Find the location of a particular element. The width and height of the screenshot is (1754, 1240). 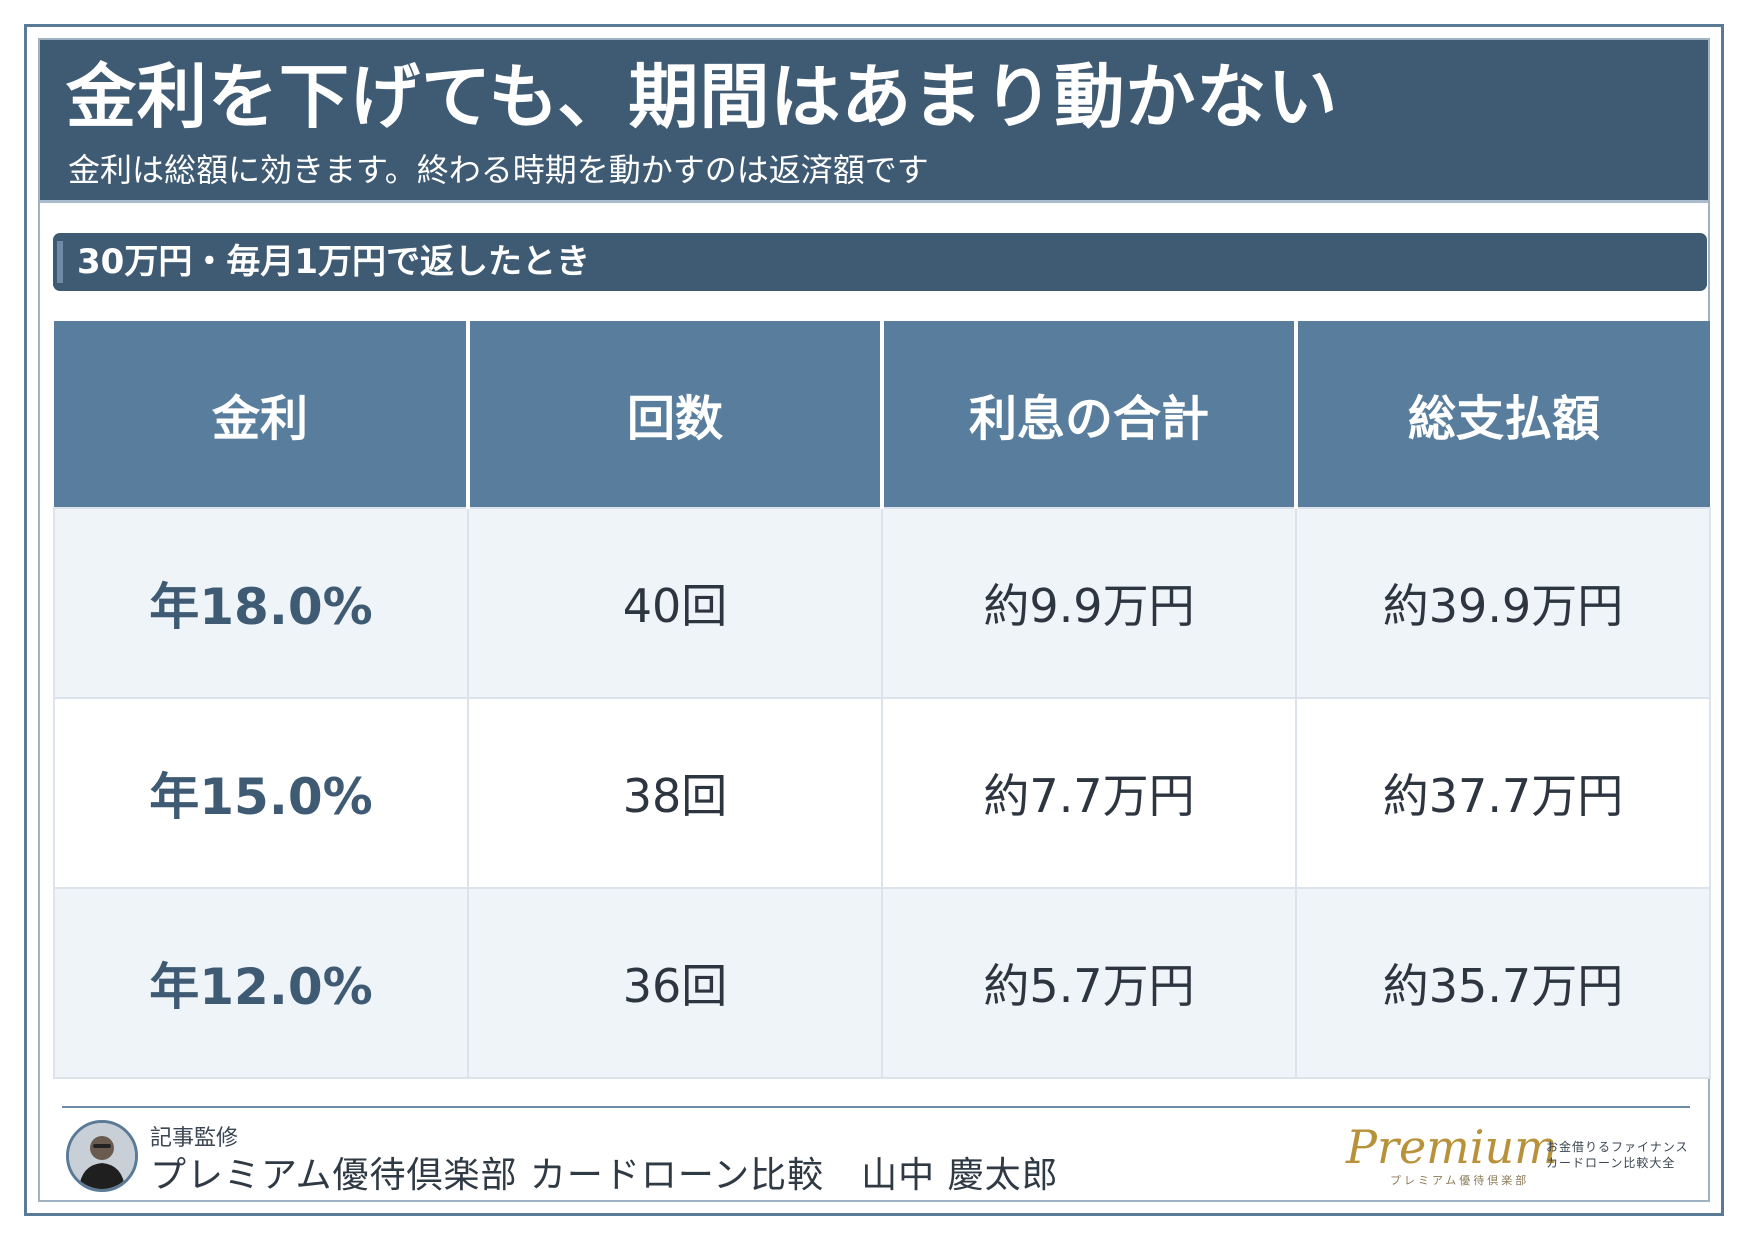

logo-tagline-1: お金借りるファイナンス is located at coordinates (1617, 1147).